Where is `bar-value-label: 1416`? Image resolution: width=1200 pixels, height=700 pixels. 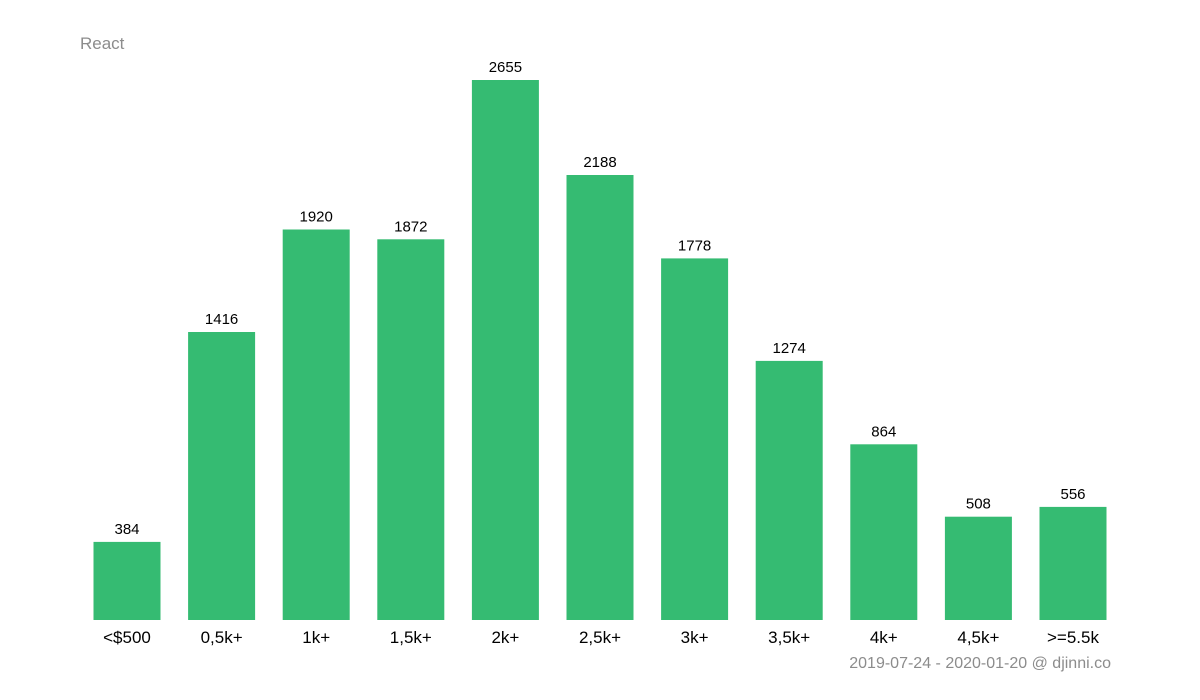 bar-value-label: 1416 is located at coordinates (221, 319).